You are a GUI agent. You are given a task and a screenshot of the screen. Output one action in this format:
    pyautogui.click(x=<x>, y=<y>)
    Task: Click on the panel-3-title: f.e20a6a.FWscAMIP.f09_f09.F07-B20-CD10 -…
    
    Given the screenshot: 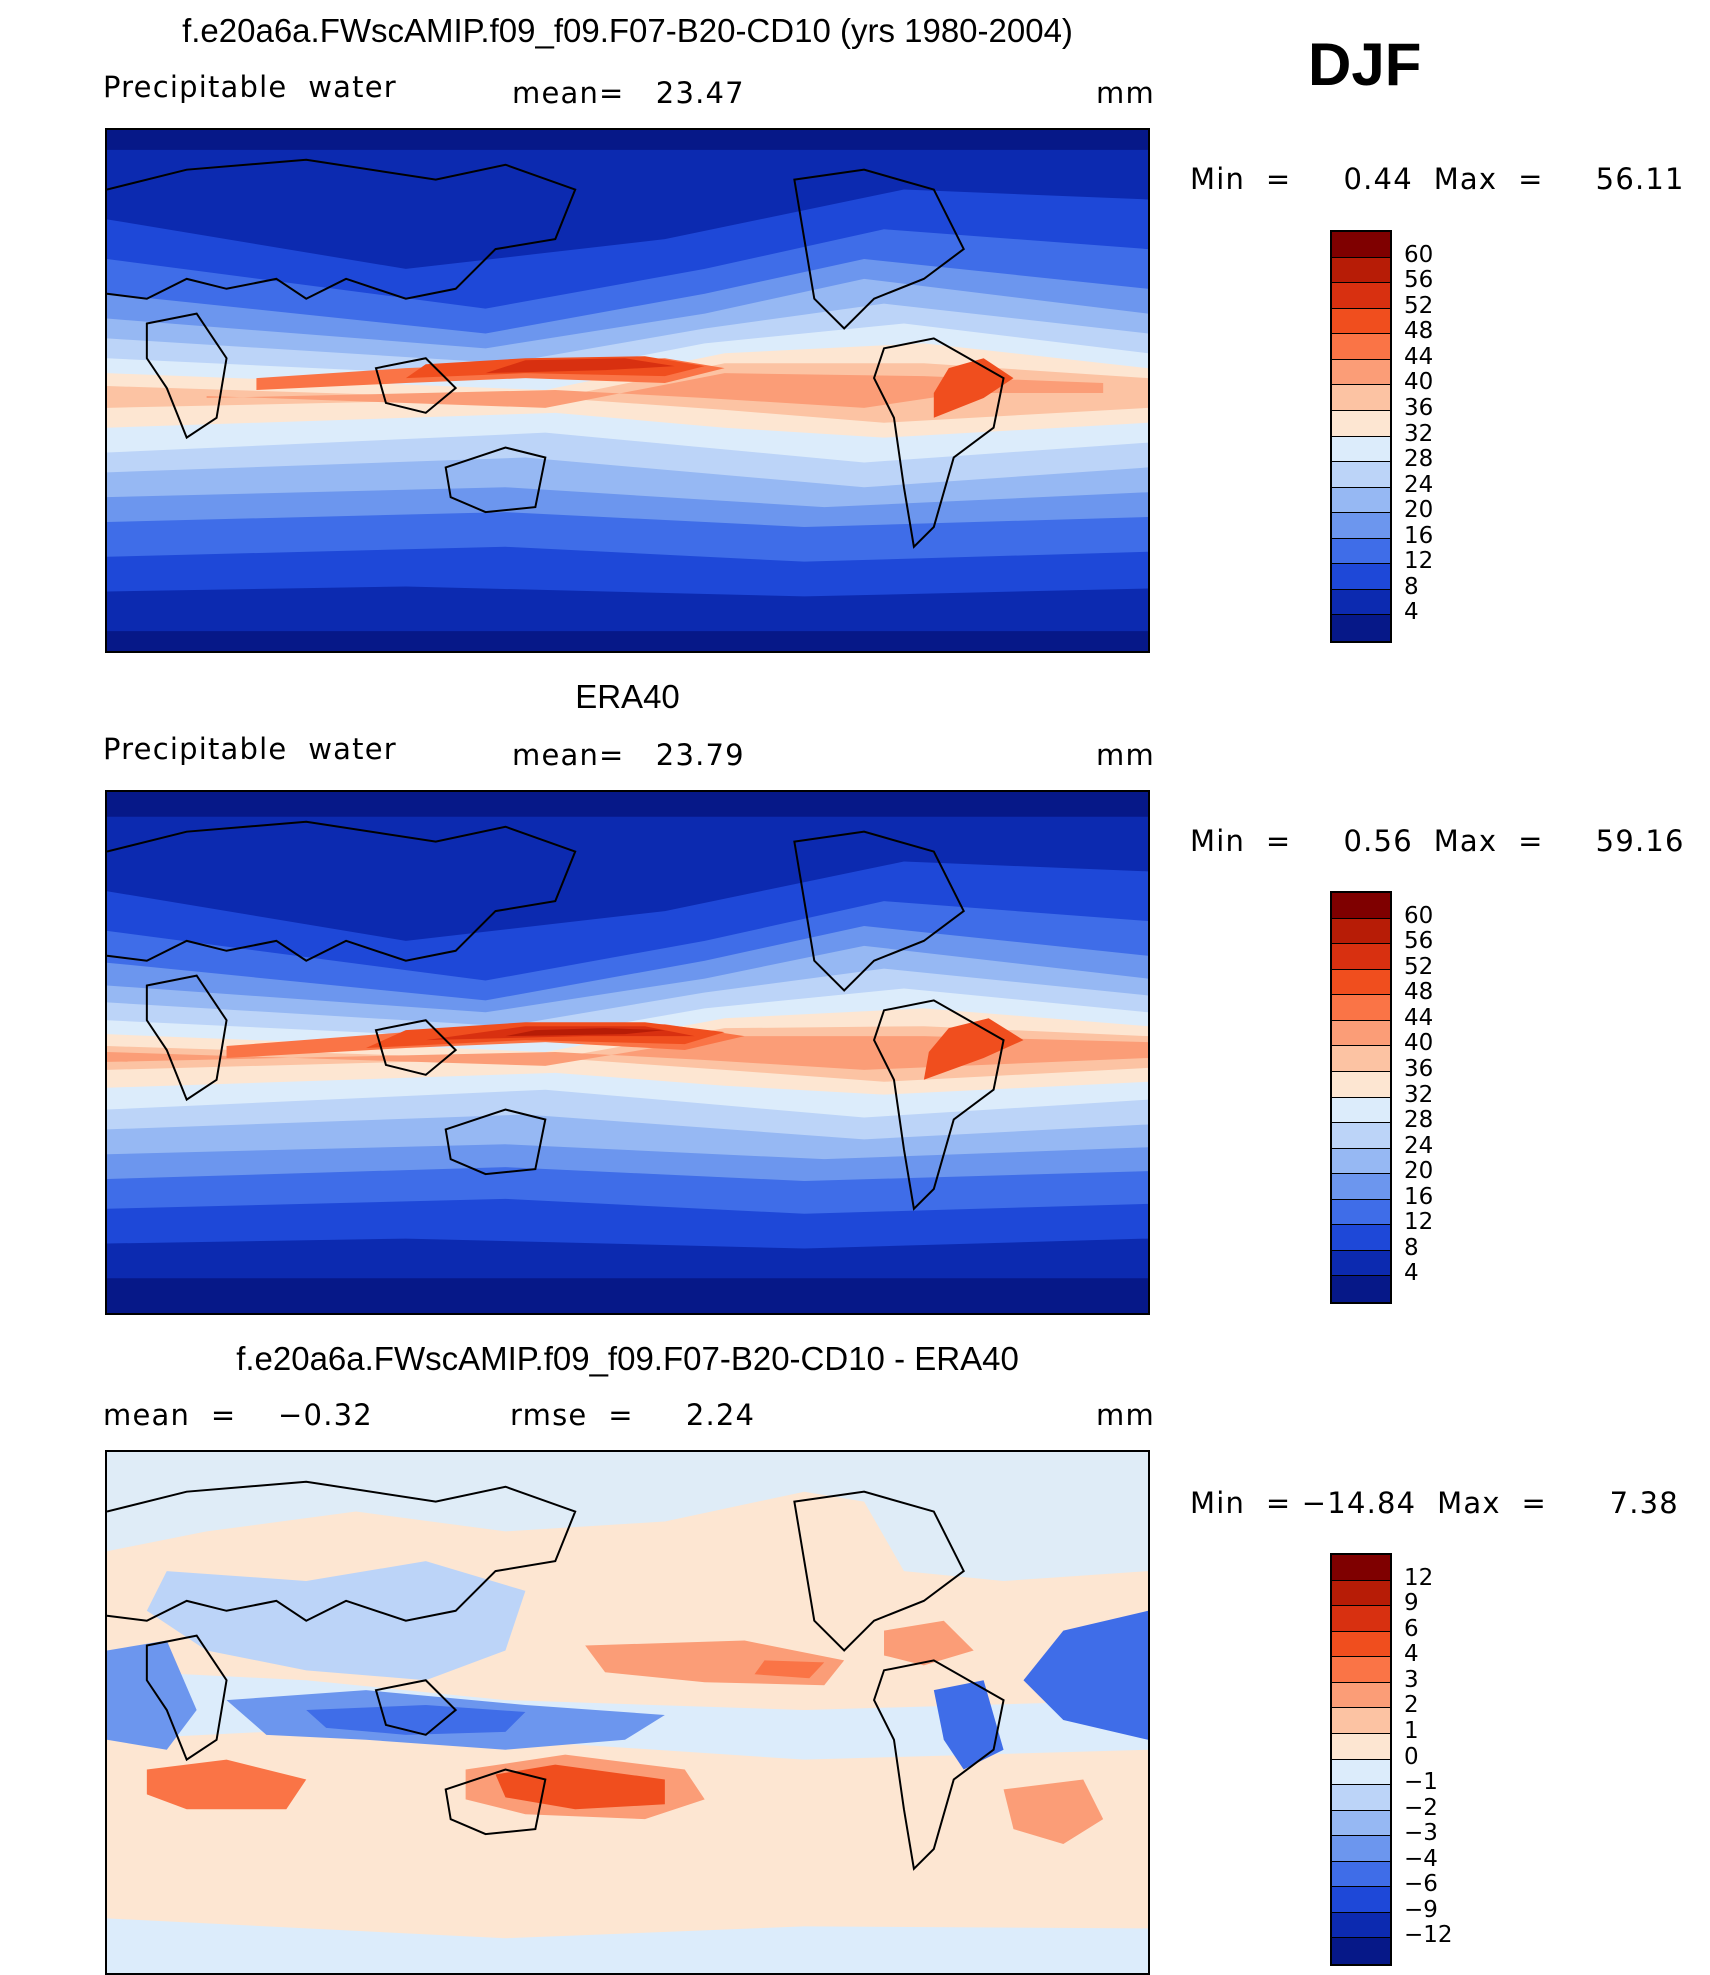 What is the action you would take?
    pyautogui.click(x=627, y=1358)
    